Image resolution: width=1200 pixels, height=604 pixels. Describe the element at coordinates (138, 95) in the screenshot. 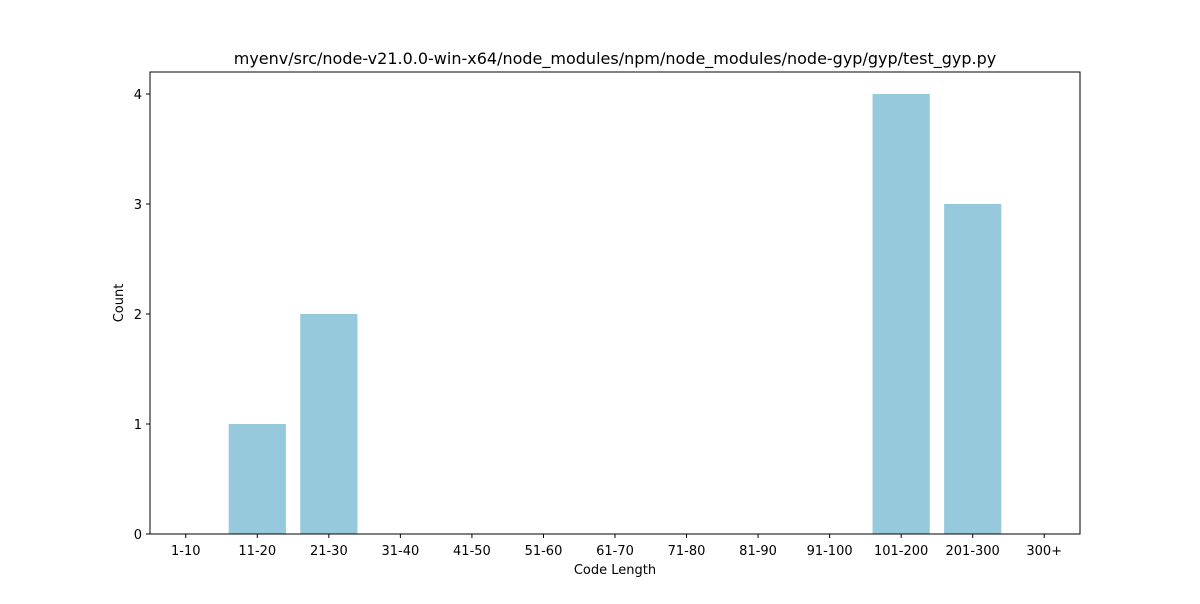

I see `y-tick-label: 4` at that location.